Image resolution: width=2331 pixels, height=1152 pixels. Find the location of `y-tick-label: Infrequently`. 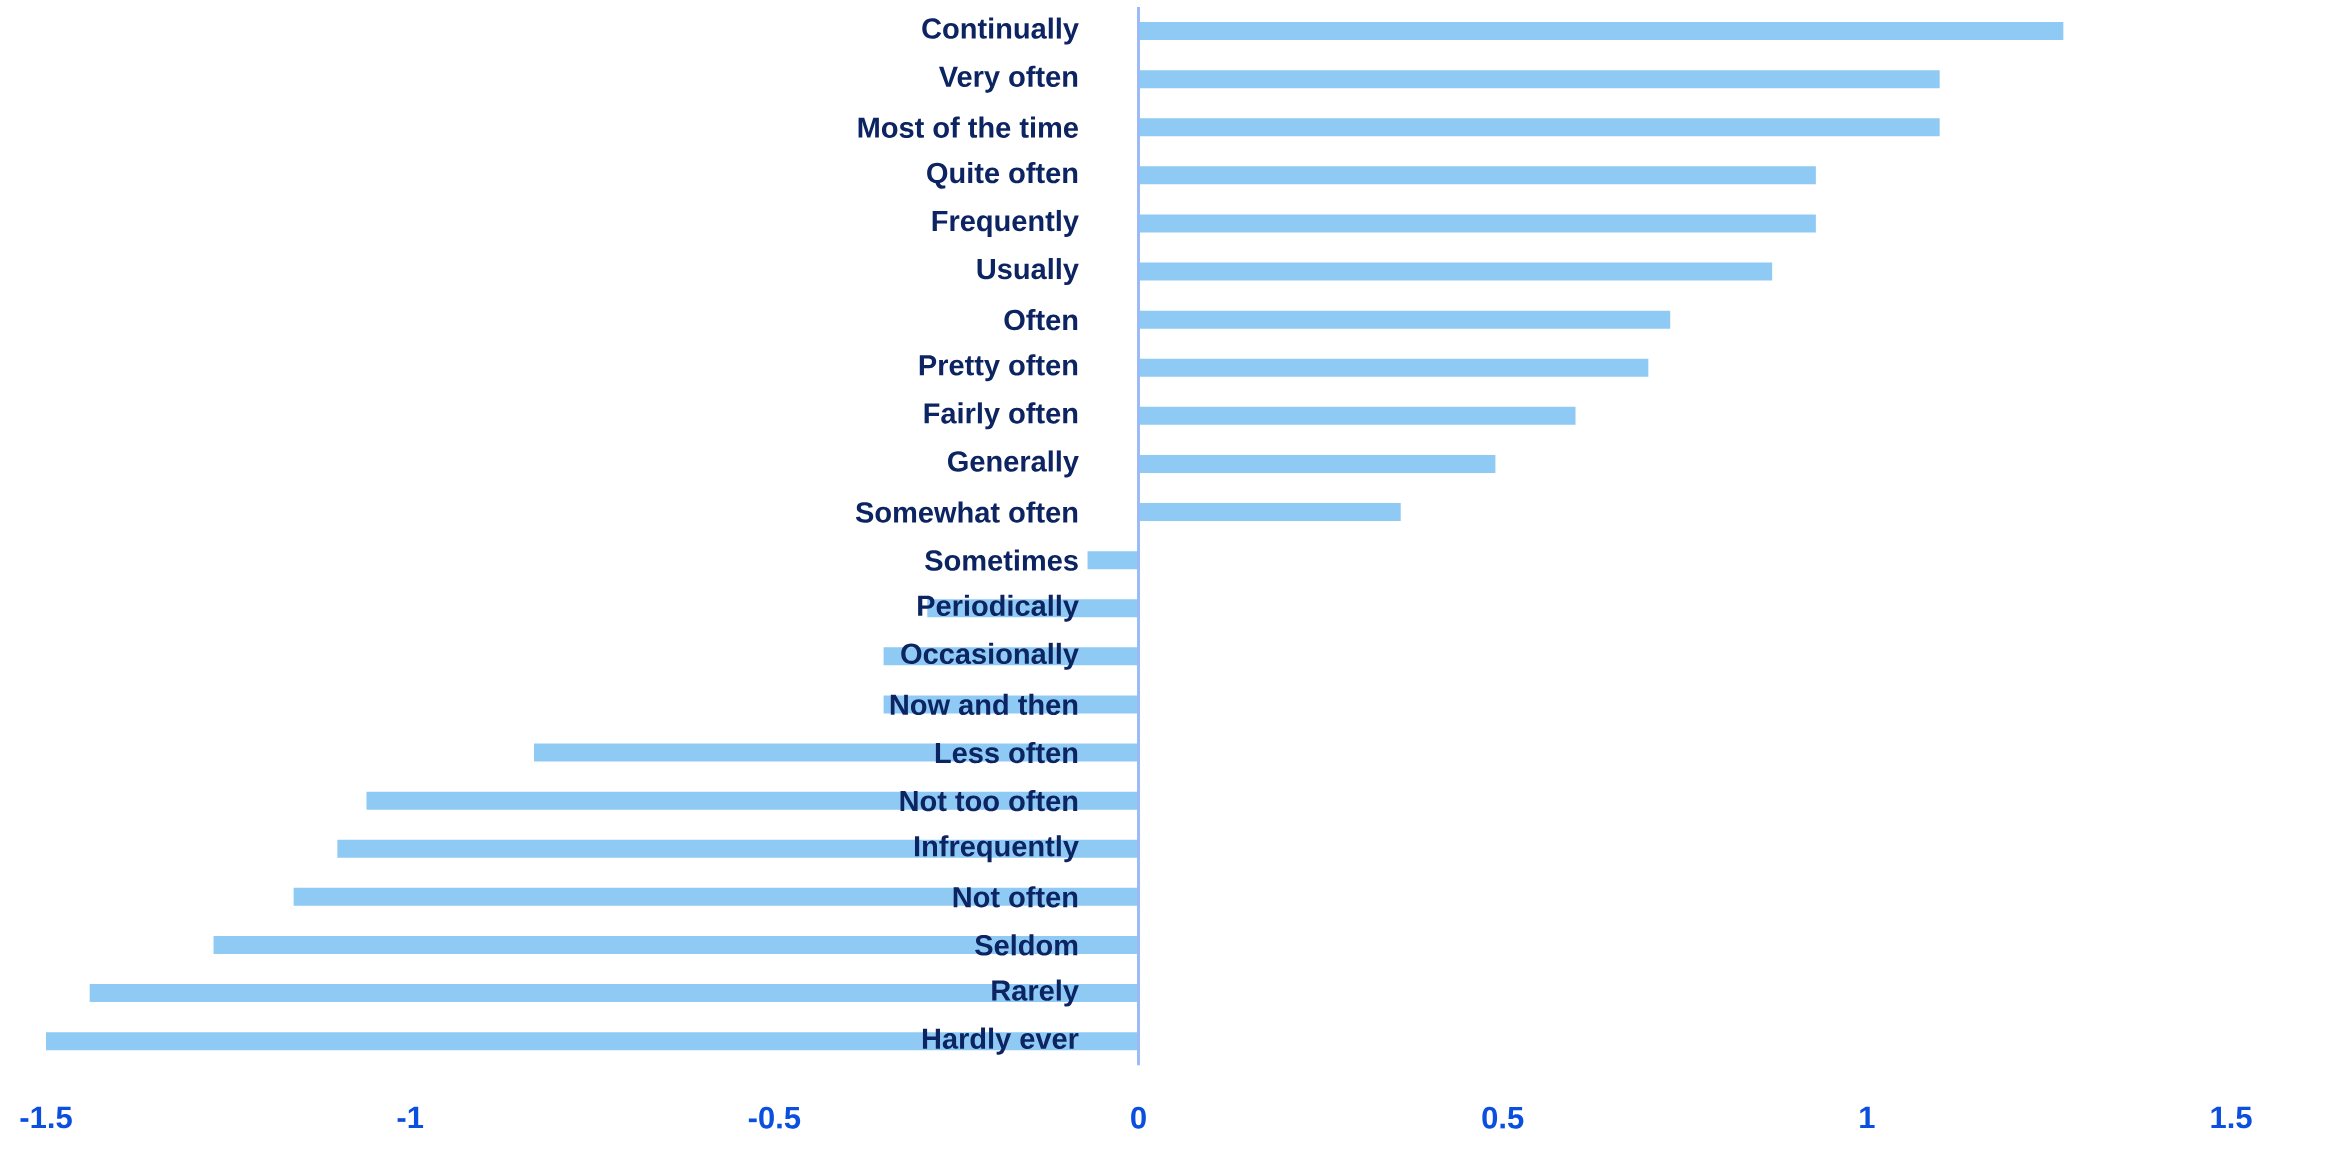

y-tick-label: Infrequently is located at coordinates (996, 849).